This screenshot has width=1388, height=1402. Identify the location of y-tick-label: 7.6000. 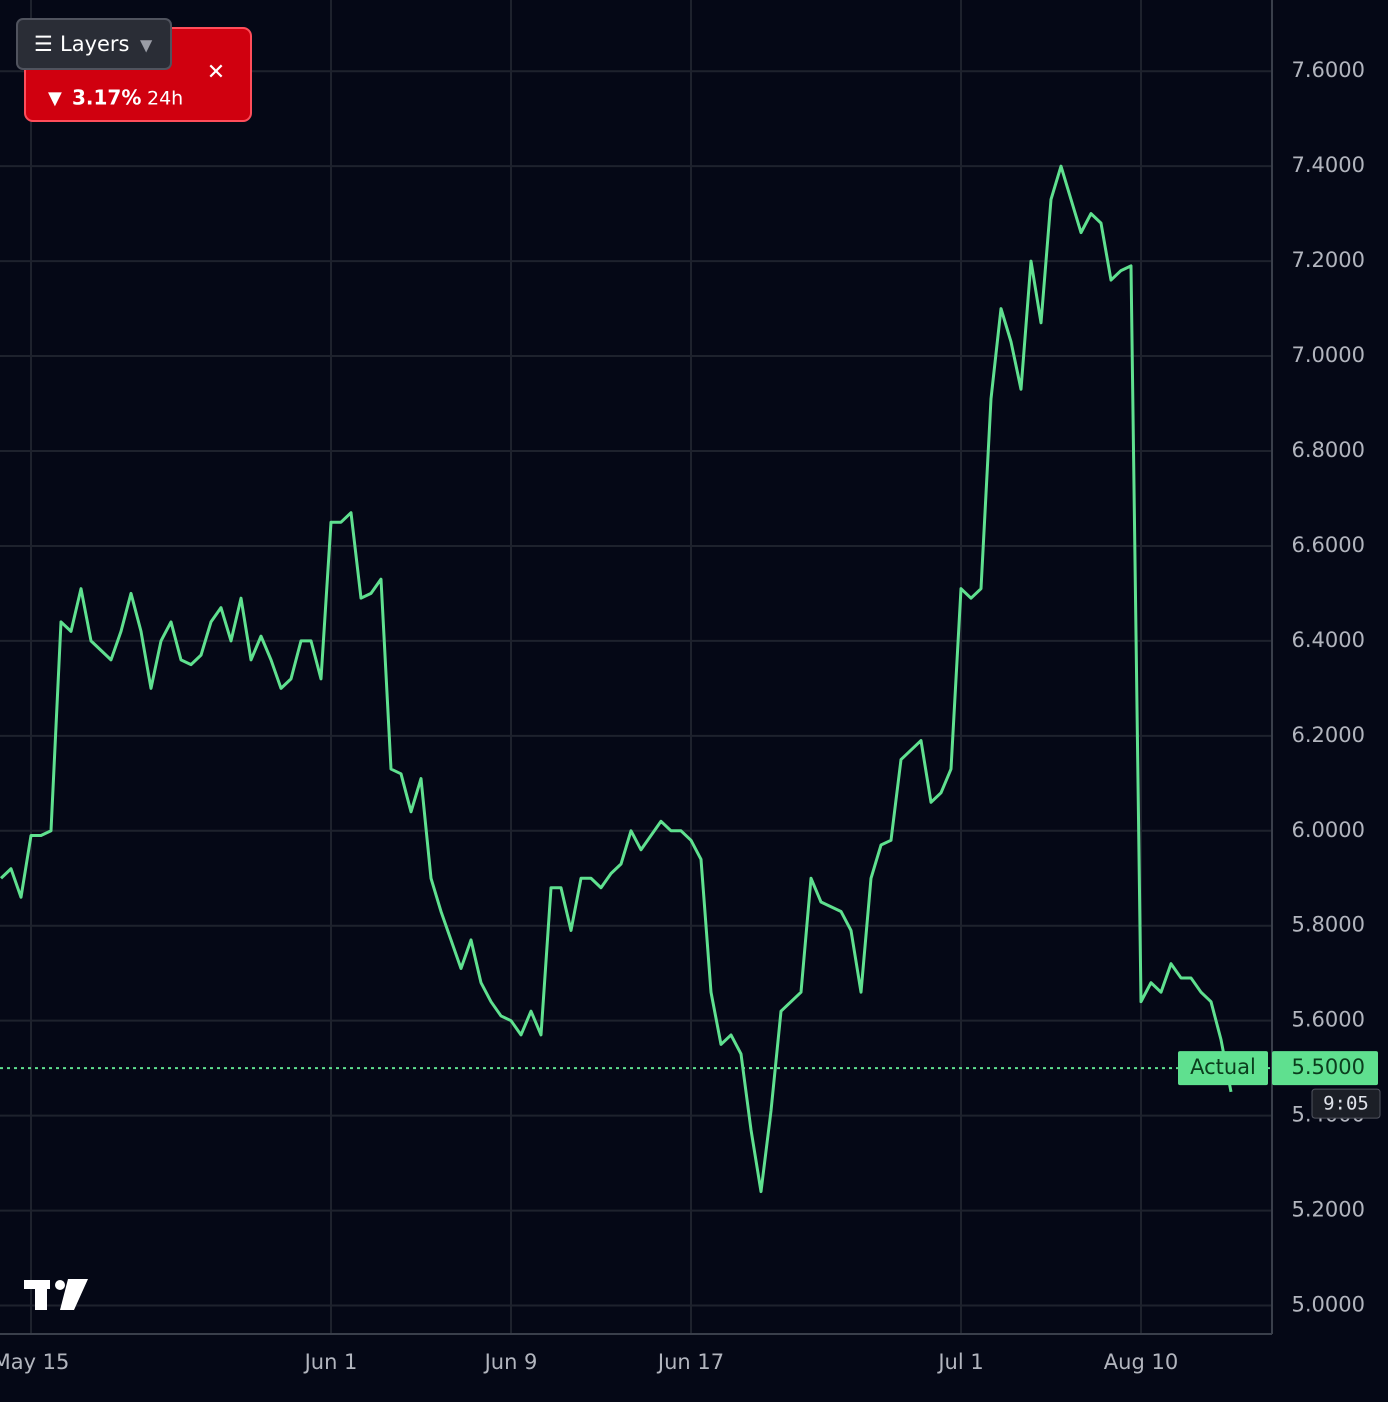
(1328, 70).